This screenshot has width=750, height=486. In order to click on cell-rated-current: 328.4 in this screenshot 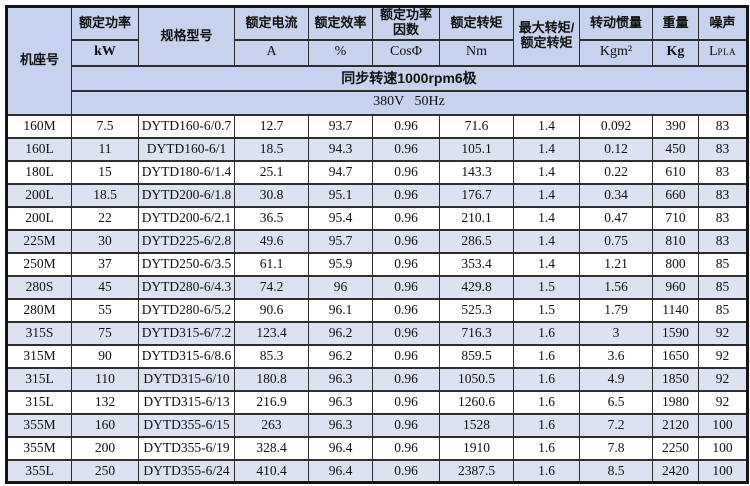, I will do `click(271, 448)`.